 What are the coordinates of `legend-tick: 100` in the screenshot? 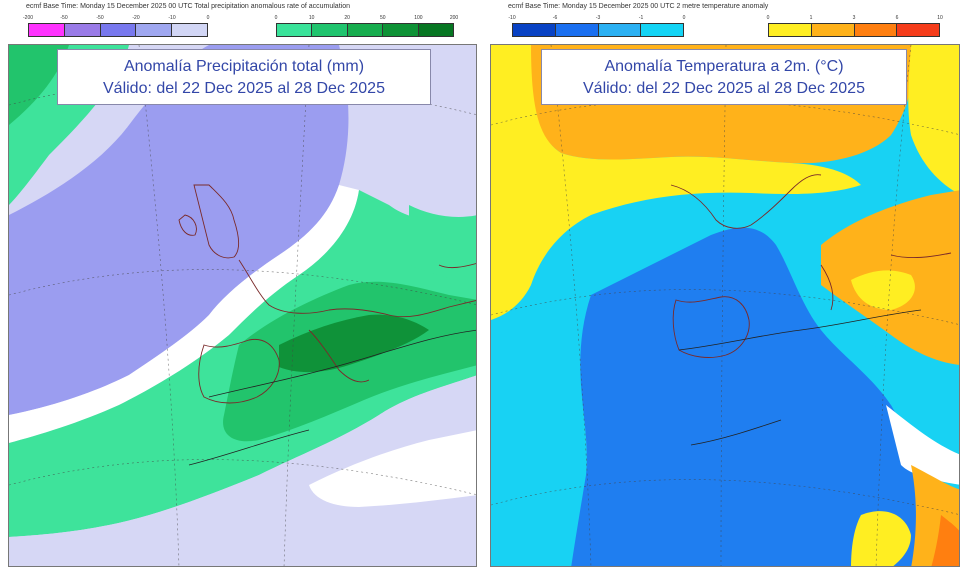 It's located at (418, 18).